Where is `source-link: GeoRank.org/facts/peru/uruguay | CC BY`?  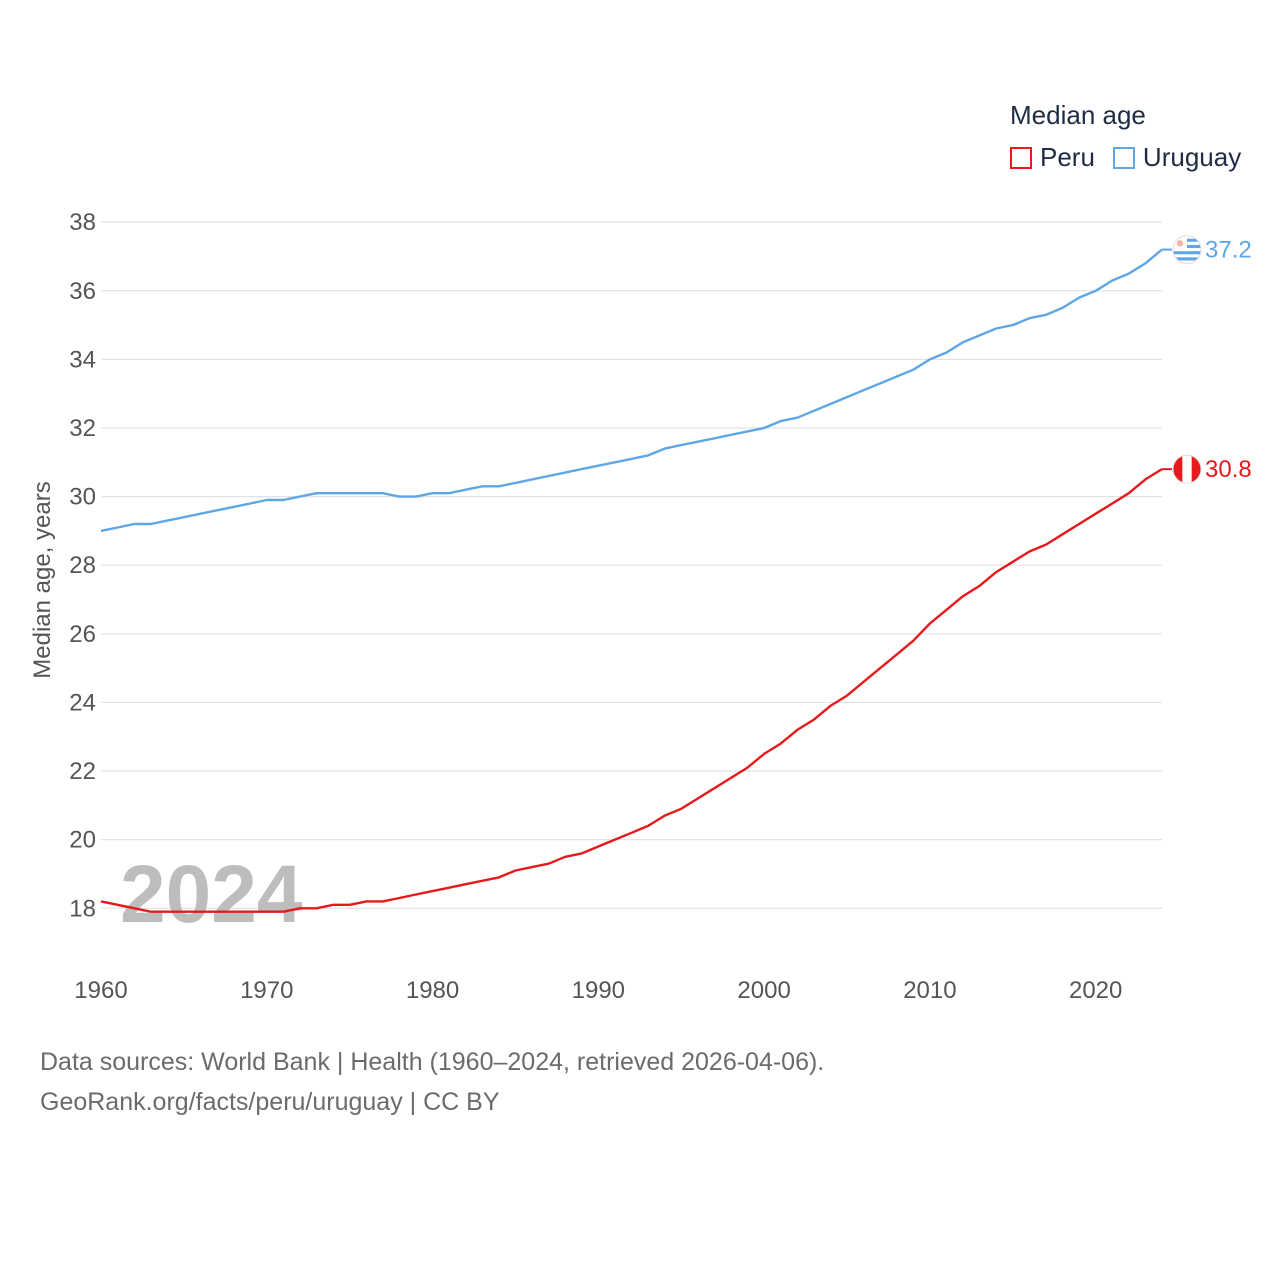
source-link: GeoRank.org/facts/peru/uruguay | CC BY is located at coordinates (270, 1102).